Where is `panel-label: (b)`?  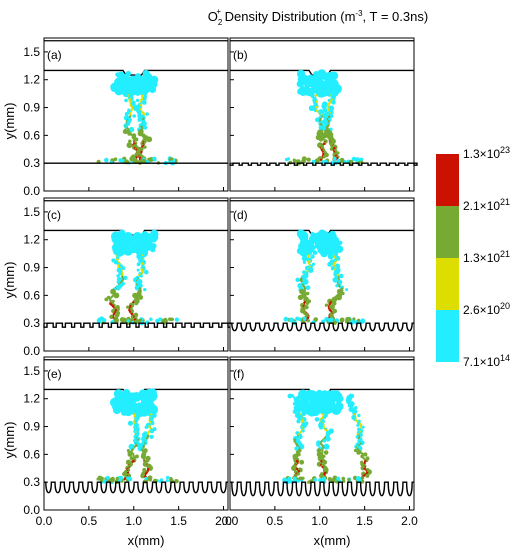 panel-label: (b) is located at coordinates (240, 55).